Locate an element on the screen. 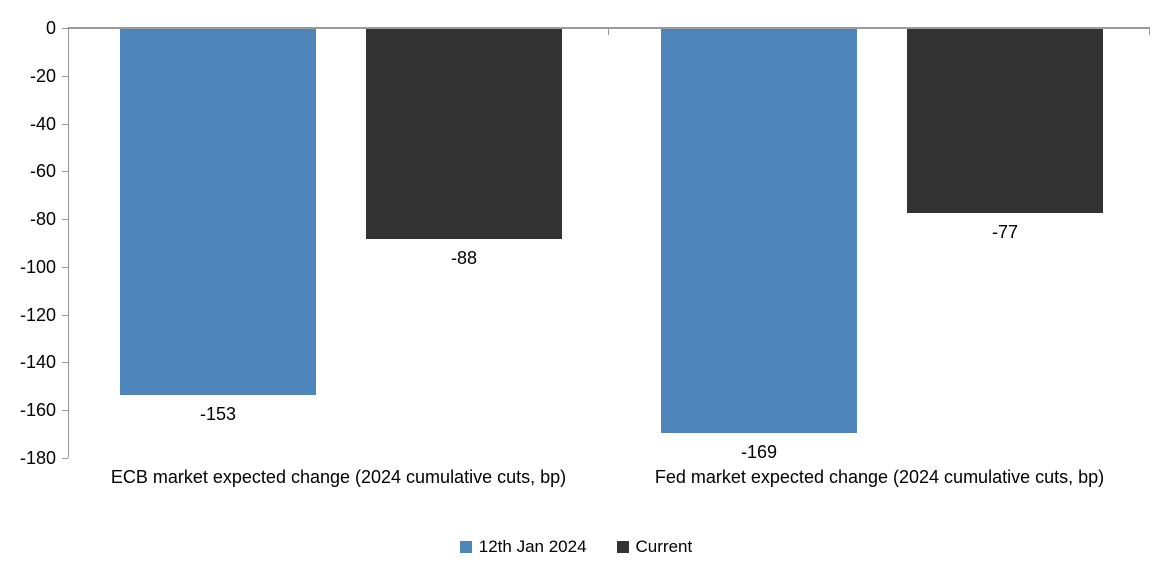 This screenshot has height=587, width=1152. bar-value-label: -88 is located at coordinates (463, 258).